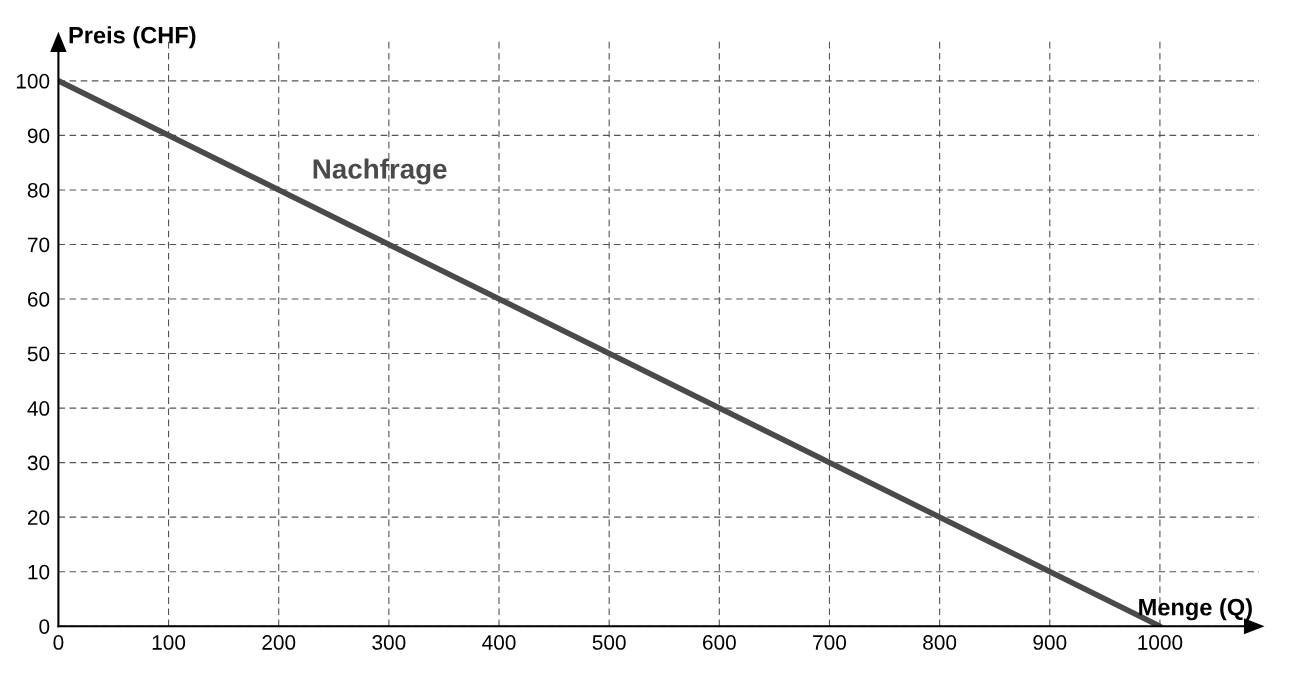 The height and width of the screenshot is (677, 1298). I want to click on x-tick-label: 1000, so click(1160, 642).